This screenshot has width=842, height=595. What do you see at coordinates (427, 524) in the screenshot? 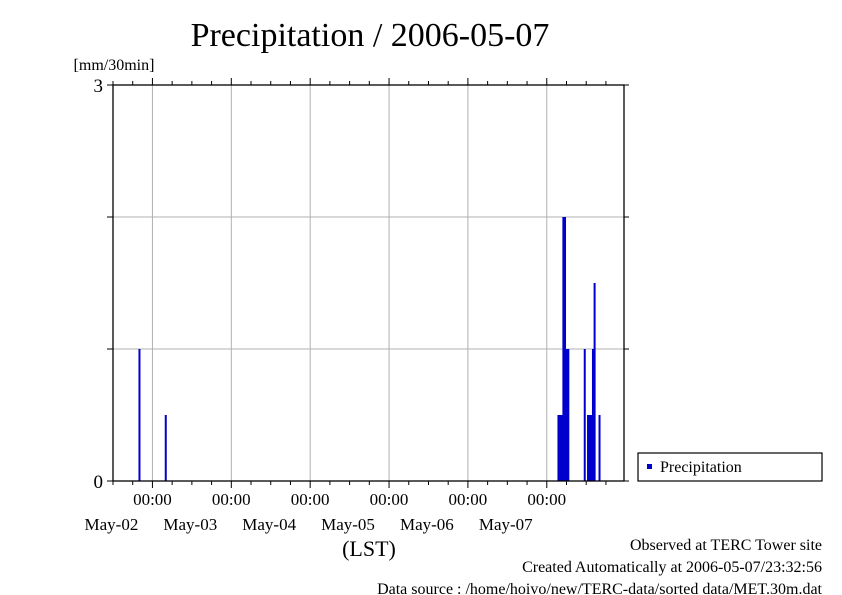
I see `x-tick-day-4: May-06` at bounding box center [427, 524].